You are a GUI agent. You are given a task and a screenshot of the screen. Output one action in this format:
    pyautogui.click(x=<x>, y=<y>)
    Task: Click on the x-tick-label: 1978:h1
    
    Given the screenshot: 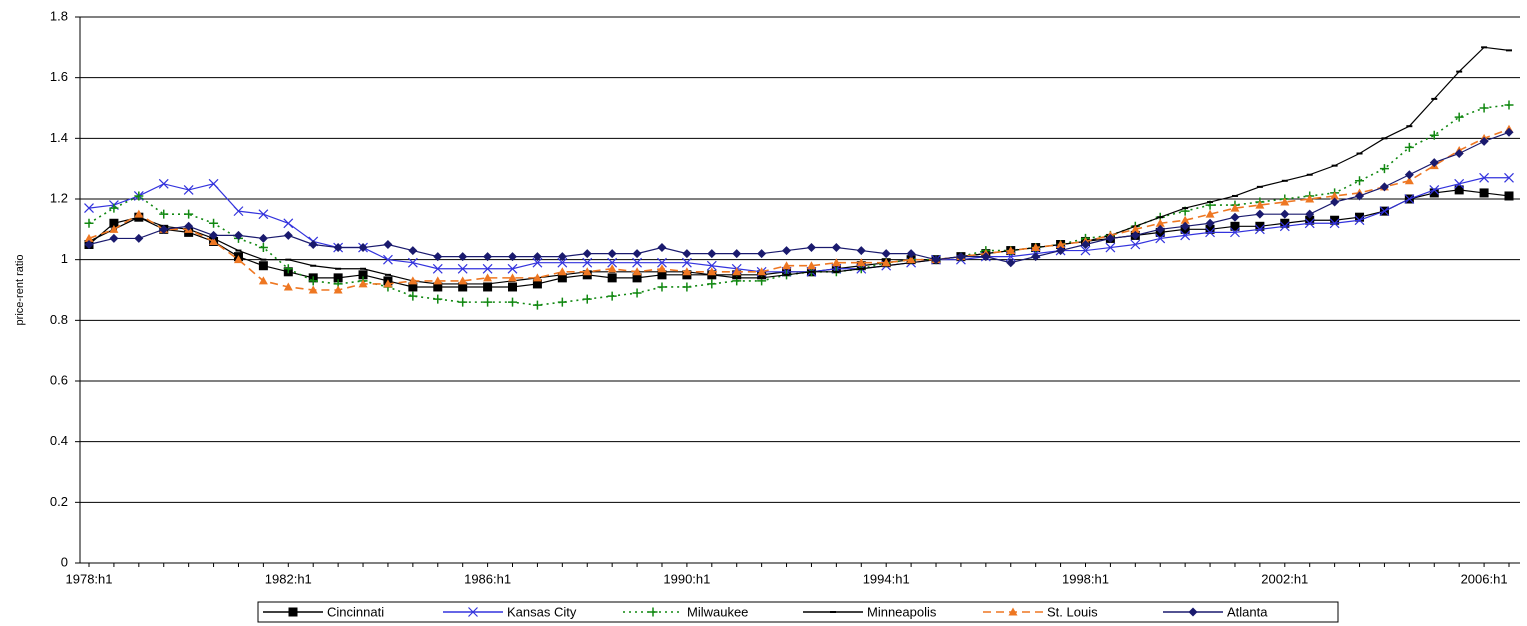 What is the action you would take?
    pyautogui.click(x=89, y=578)
    